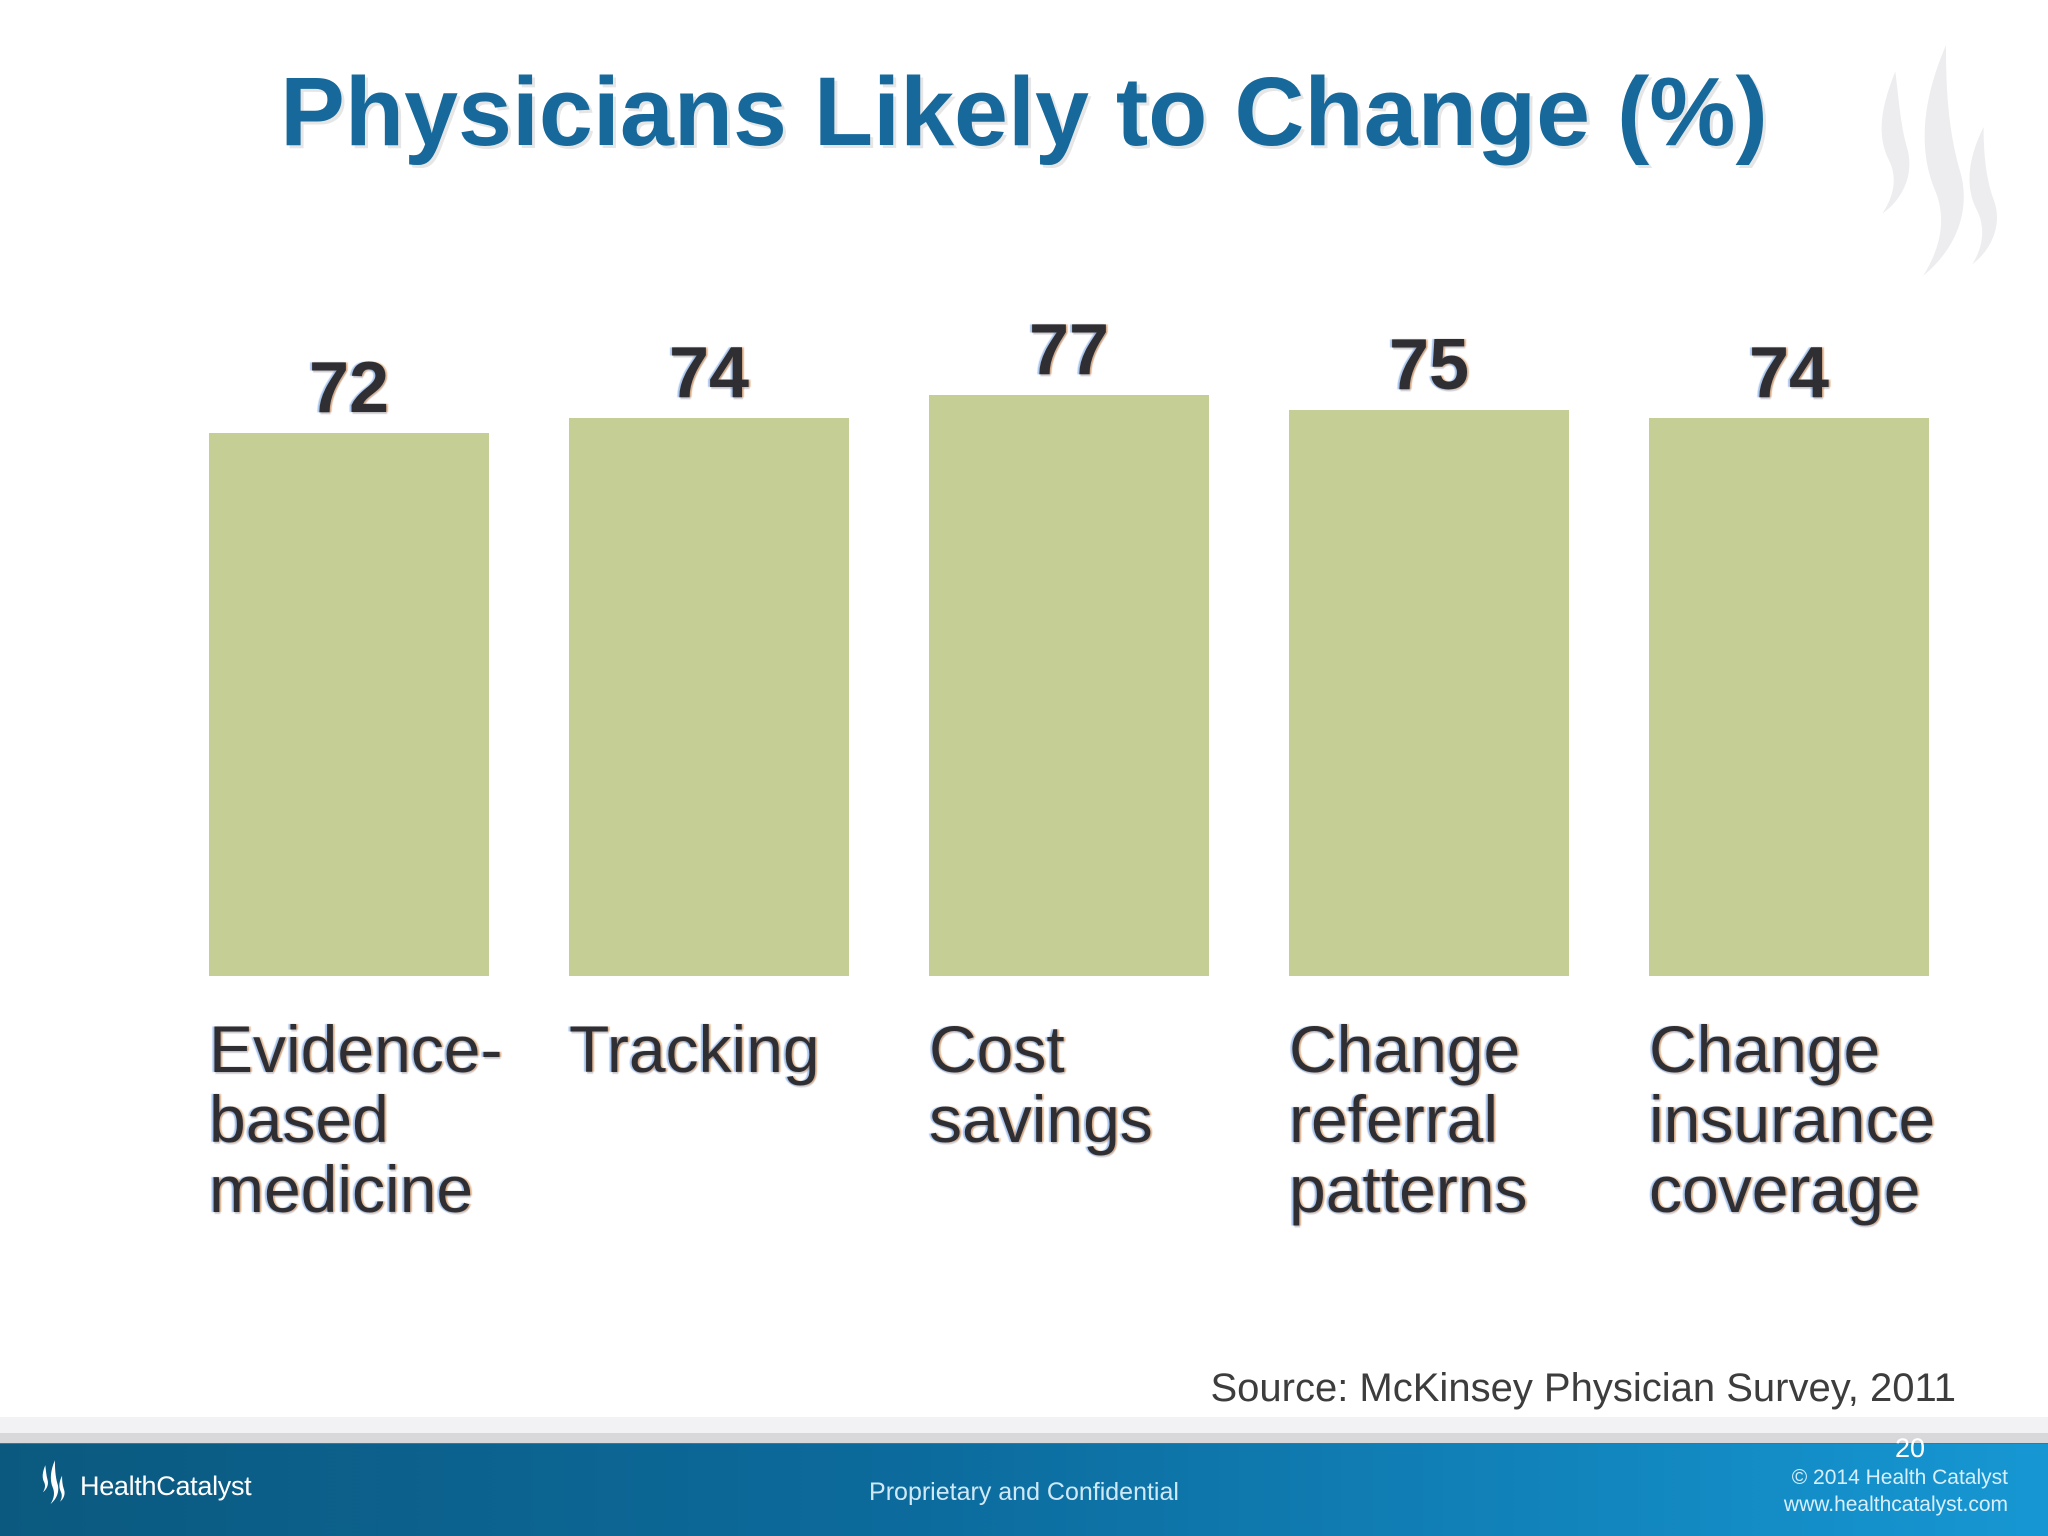 The height and width of the screenshot is (1536, 2048). I want to click on healthcatalyst-logo: HealthCatalyst, so click(144, 1486).